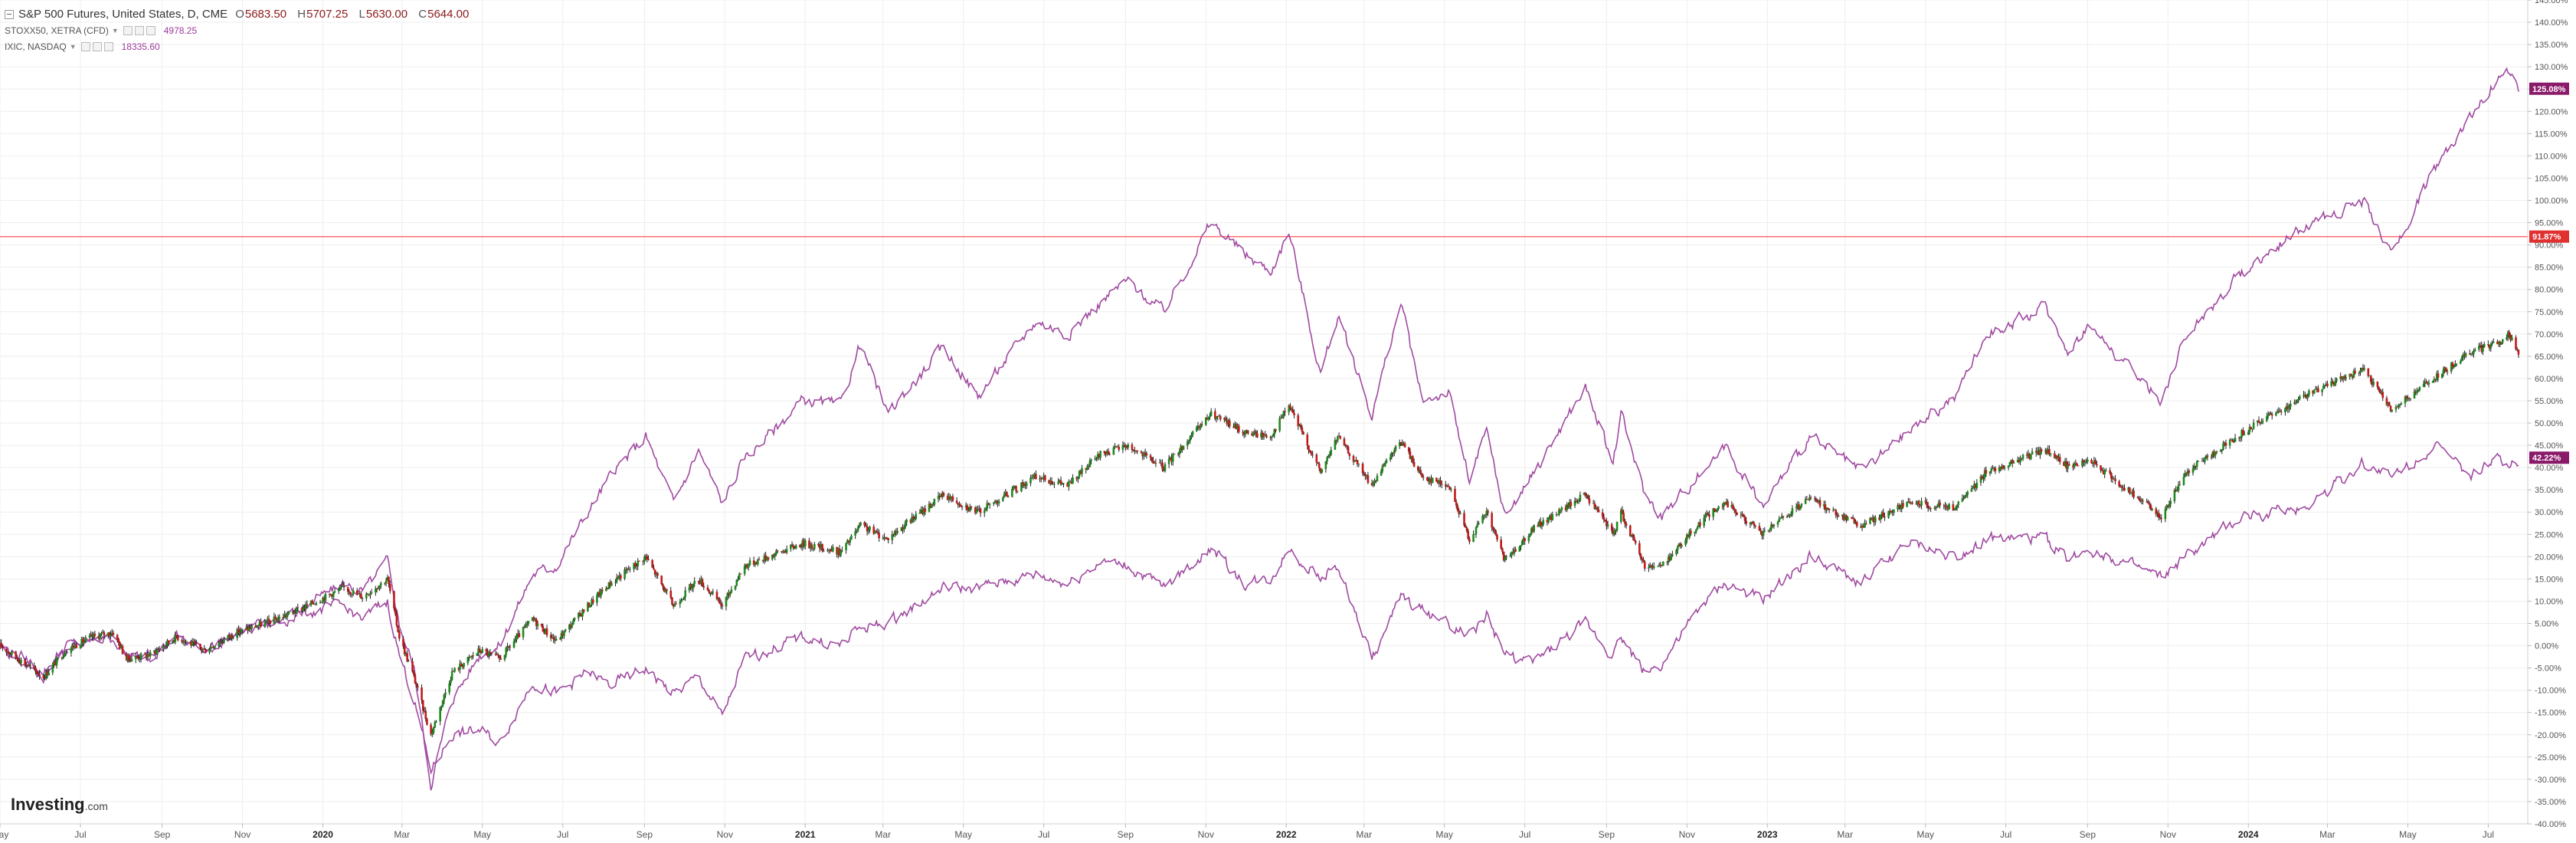  What do you see at coordinates (1043, 834) in the screenshot?
I see `x-tick-label: Jul` at bounding box center [1043, 834].